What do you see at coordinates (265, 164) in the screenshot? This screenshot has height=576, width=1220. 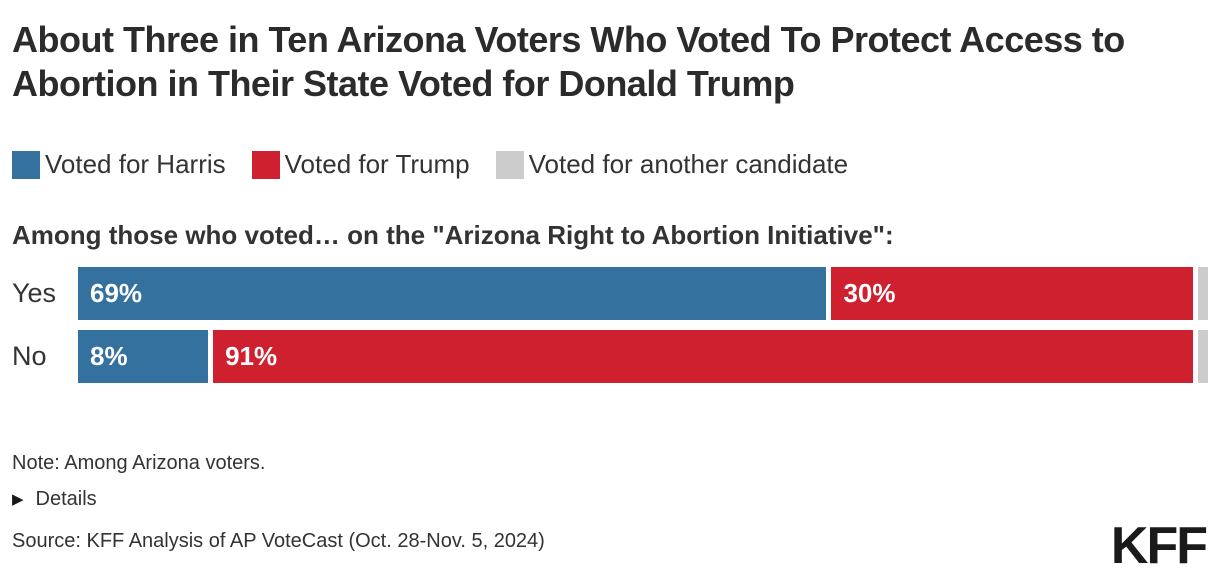 I see `trump-color-swatch-icon` at bounding box center [265, 164].